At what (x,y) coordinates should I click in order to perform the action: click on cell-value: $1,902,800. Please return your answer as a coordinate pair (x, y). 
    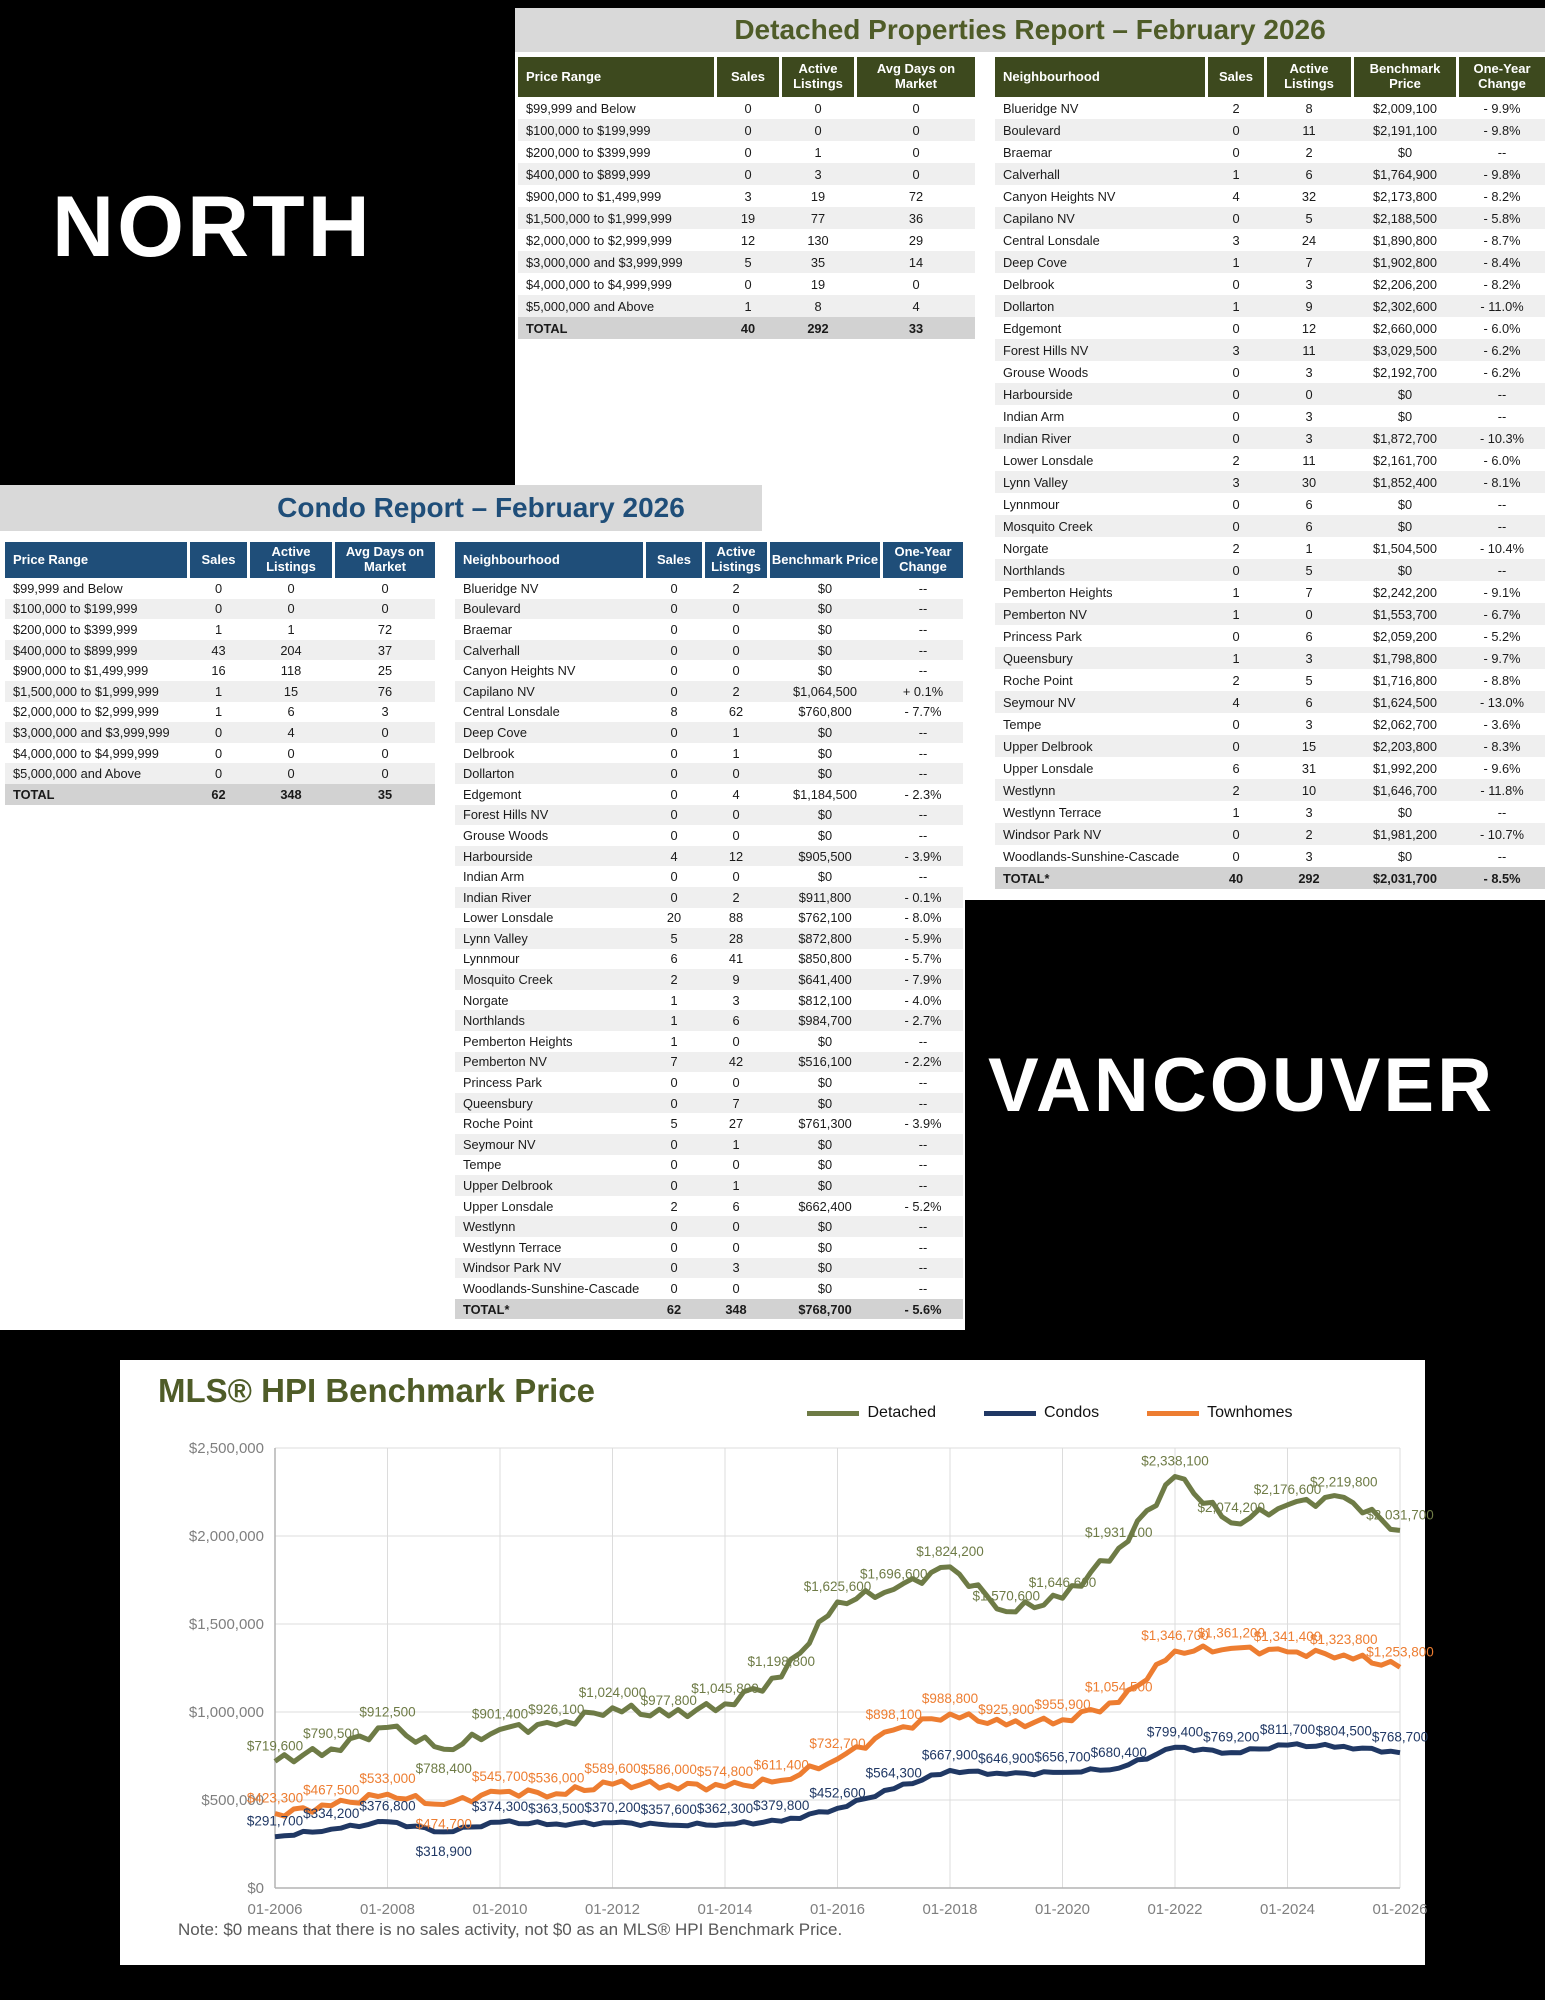
    Looking at the image, I should click on (1405, 262).